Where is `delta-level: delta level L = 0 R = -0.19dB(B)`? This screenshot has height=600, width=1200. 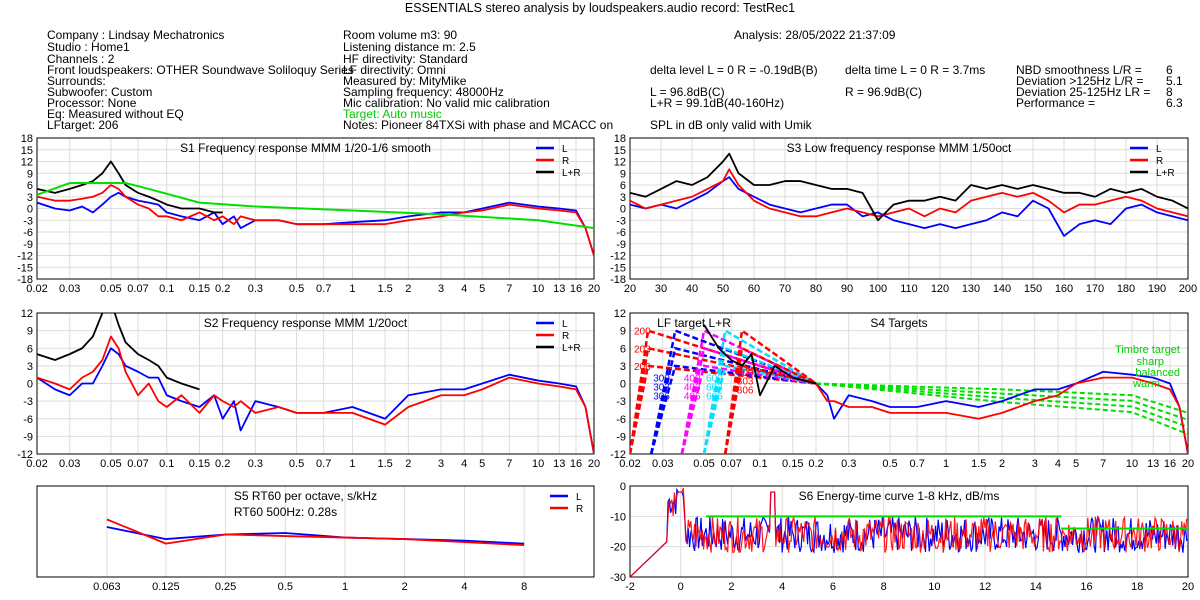
delta-level: delta level L = 0 R = -0.19dB(B) is located at coordinates (734, 70).